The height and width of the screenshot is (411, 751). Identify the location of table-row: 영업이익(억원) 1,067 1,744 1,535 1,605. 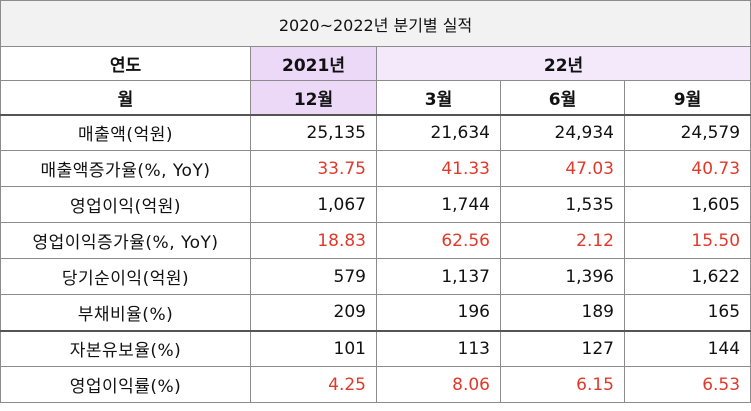
(375, 204).